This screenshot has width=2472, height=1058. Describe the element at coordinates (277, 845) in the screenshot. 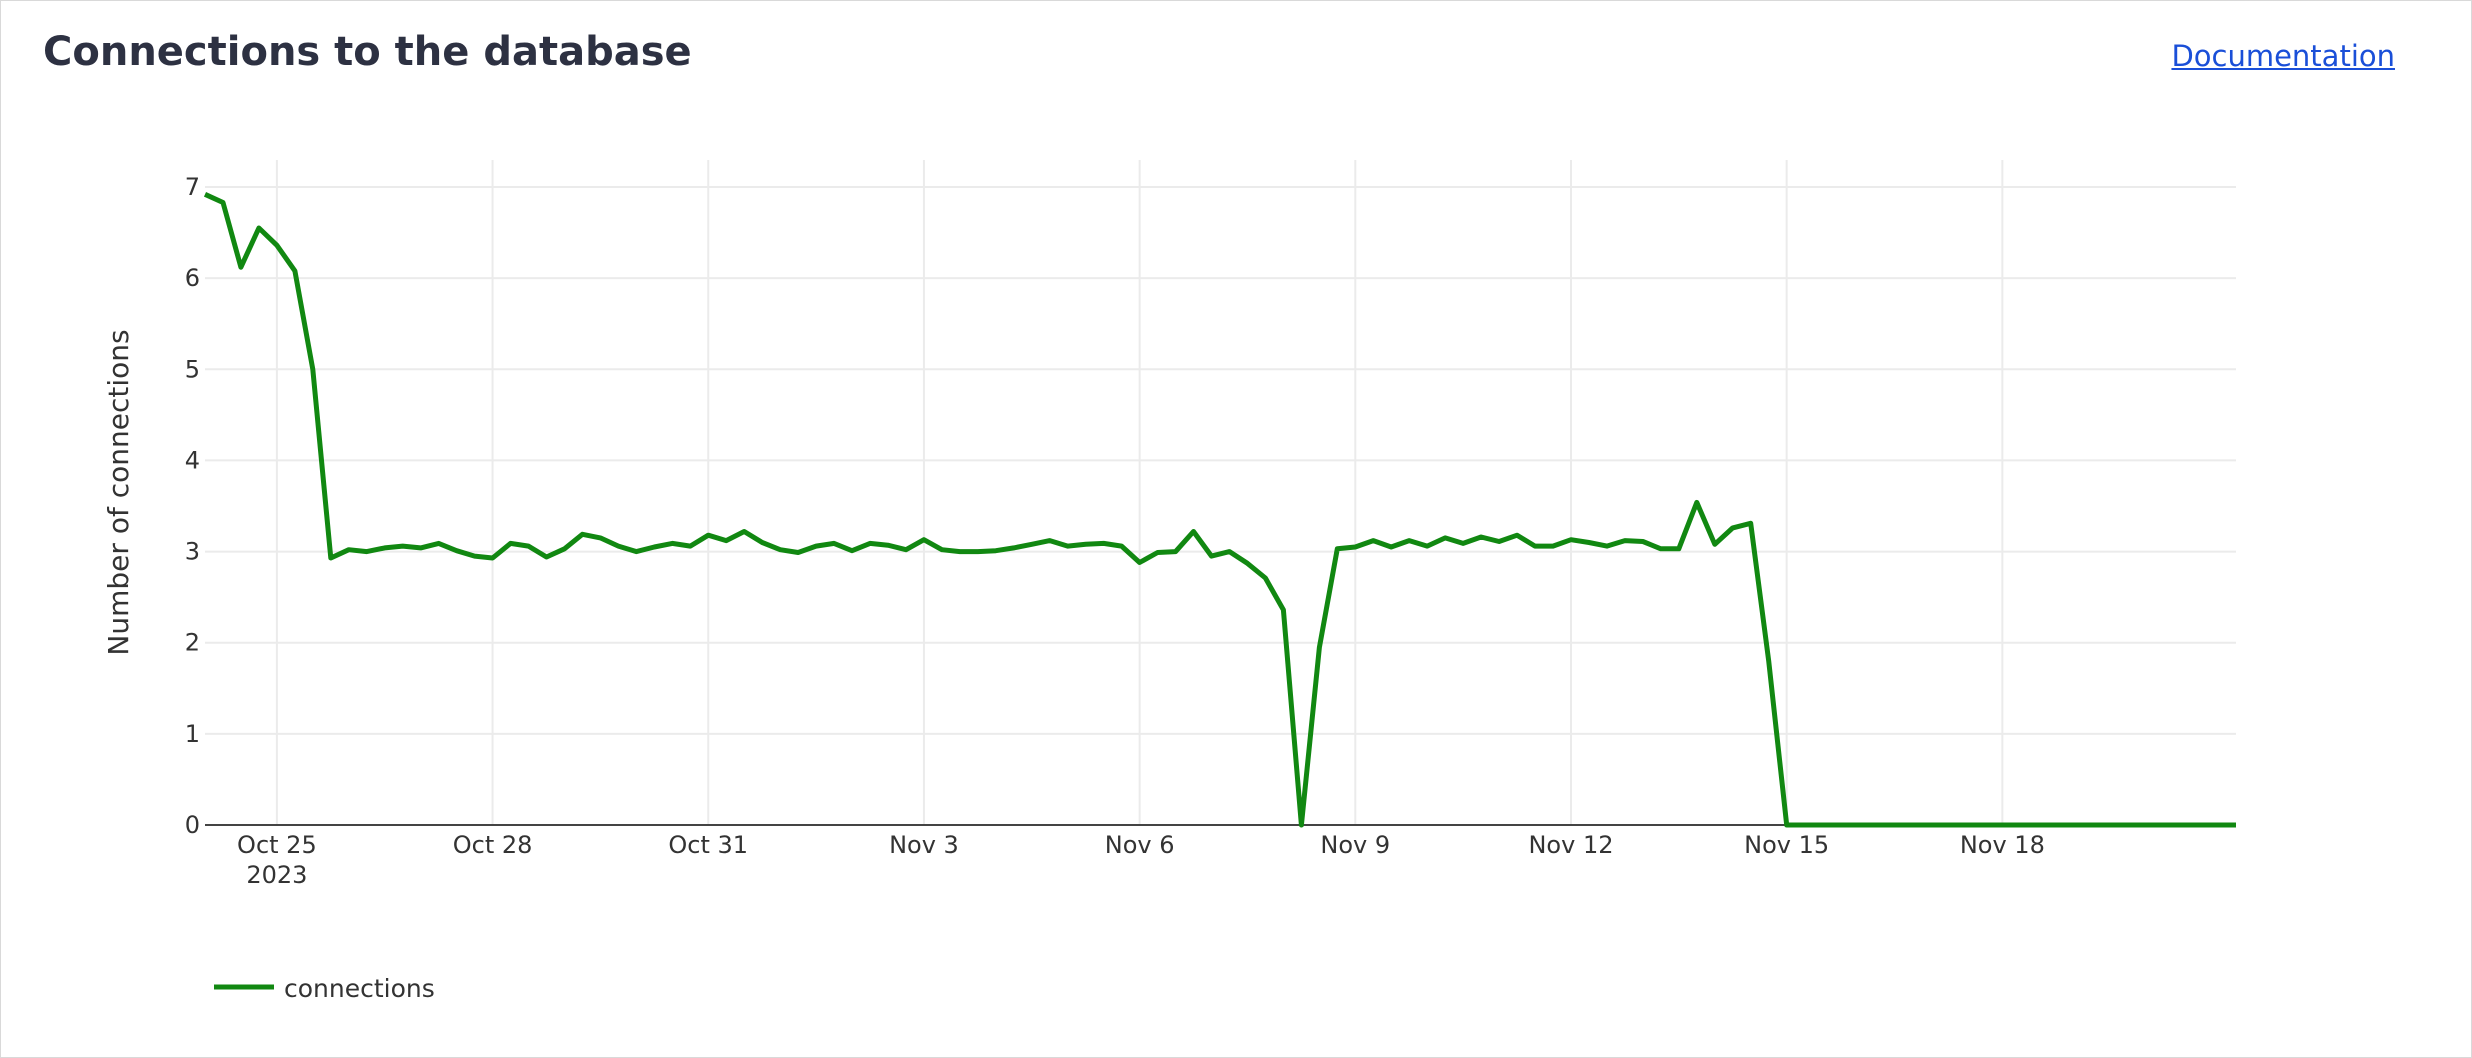

I see `x-tick-label-0: Oct 25` at that location.